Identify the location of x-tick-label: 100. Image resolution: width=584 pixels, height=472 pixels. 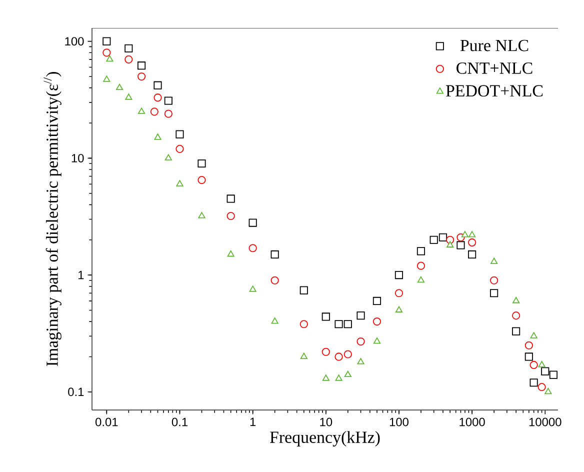
(399, 422).